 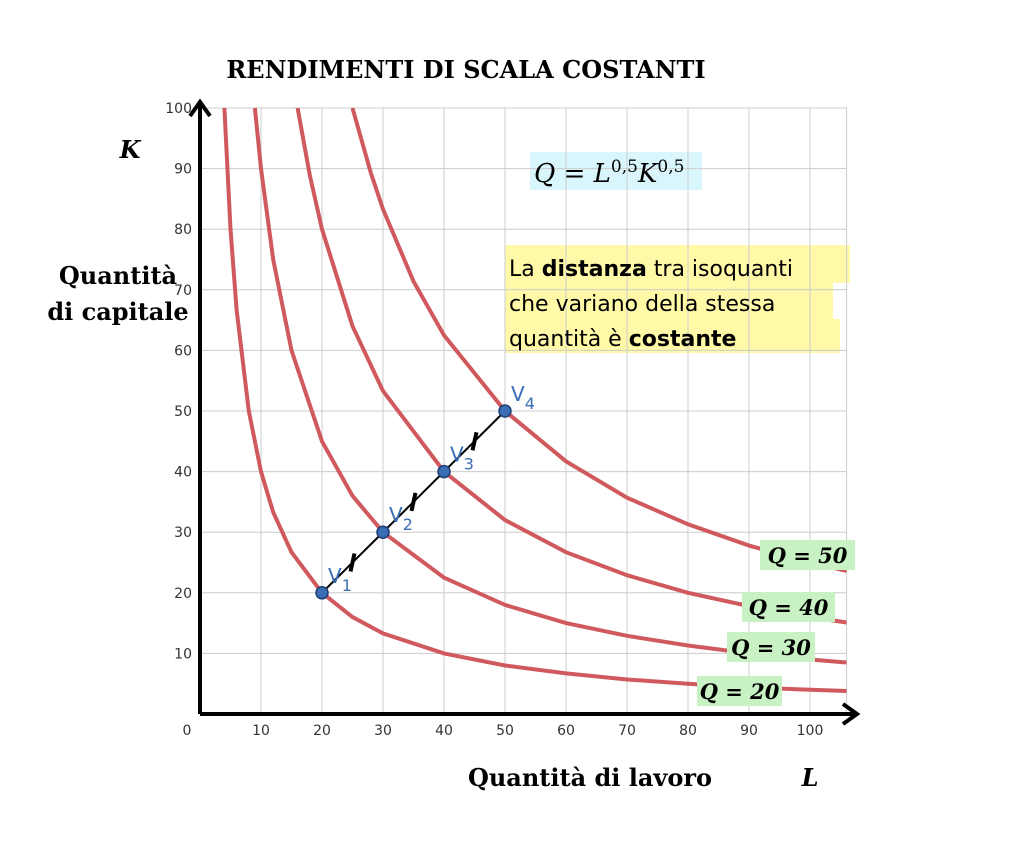 What do you see at coordinates (408, 524) in the screenshot?
I see `point-label-sub: 2` at bounding box center [408, 524].